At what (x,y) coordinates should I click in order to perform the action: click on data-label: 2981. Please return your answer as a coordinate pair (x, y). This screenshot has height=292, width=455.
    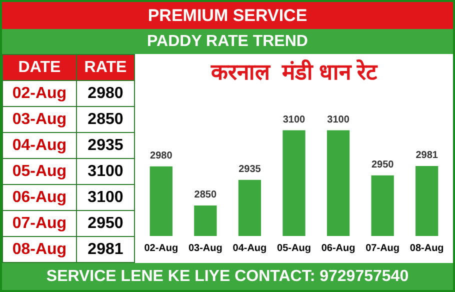
    Looking at the image, I should click on (427, 156).